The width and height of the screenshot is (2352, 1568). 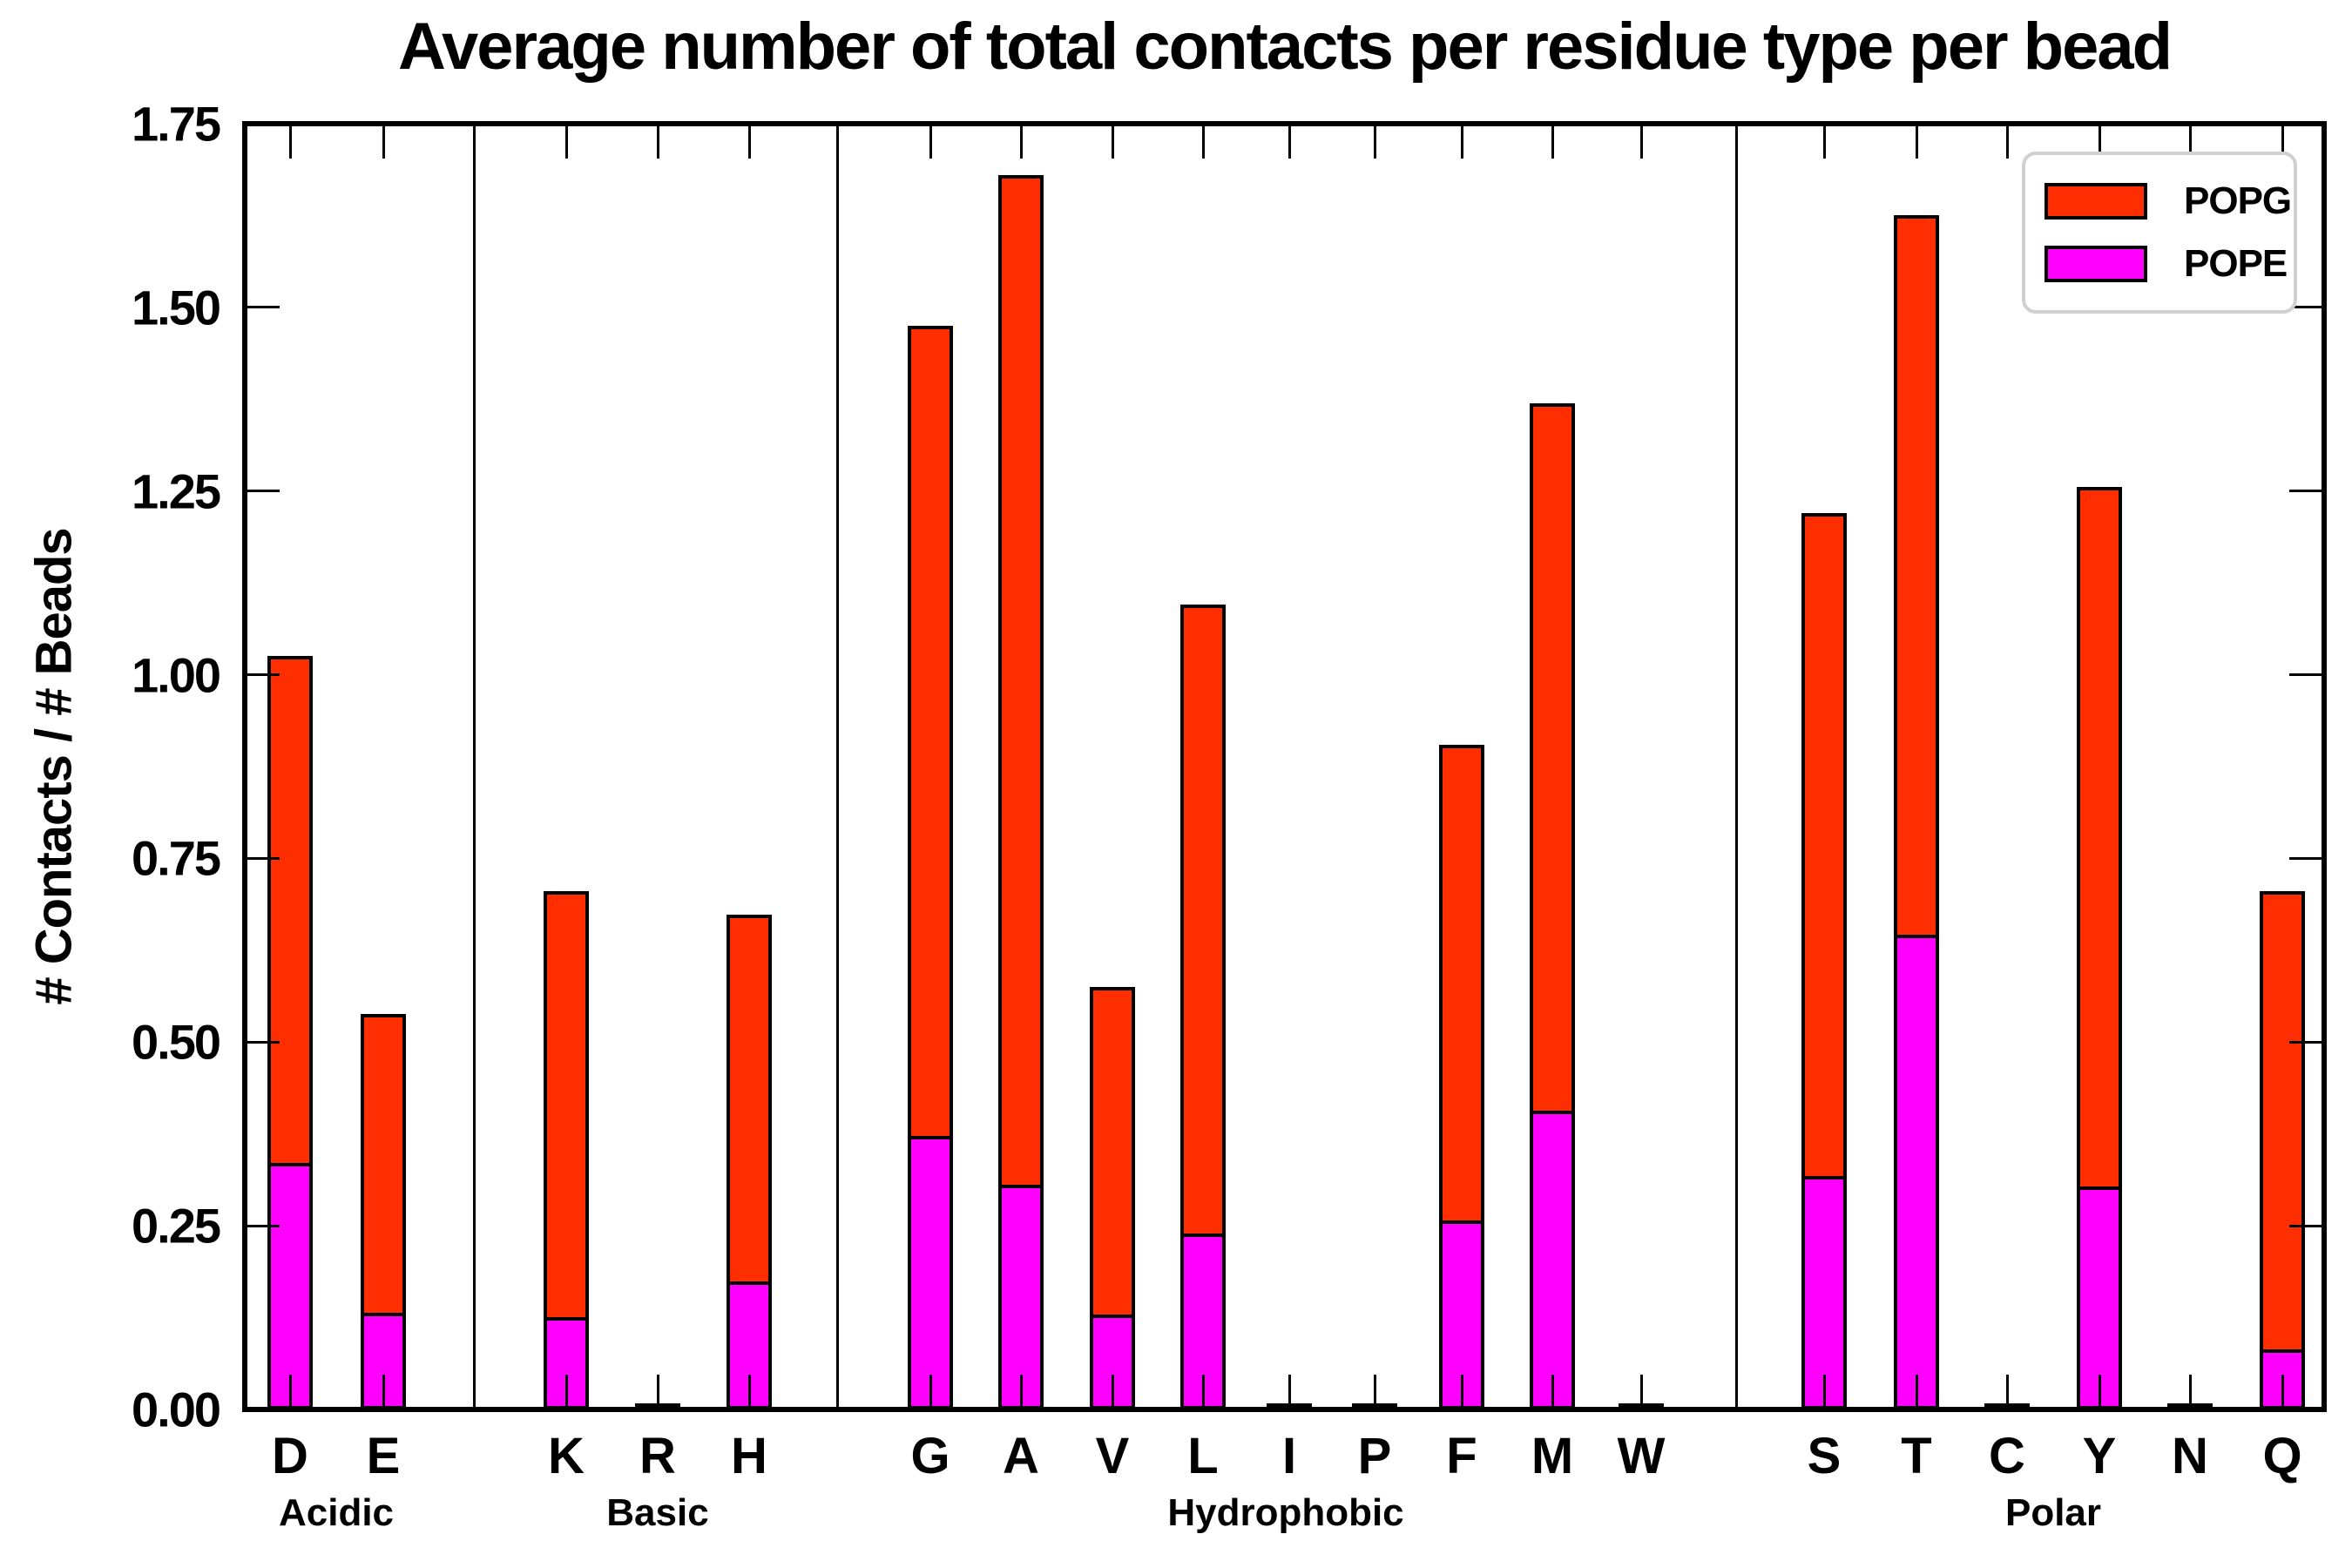 I want to click on bar-M, so click(x=1552, y=906).